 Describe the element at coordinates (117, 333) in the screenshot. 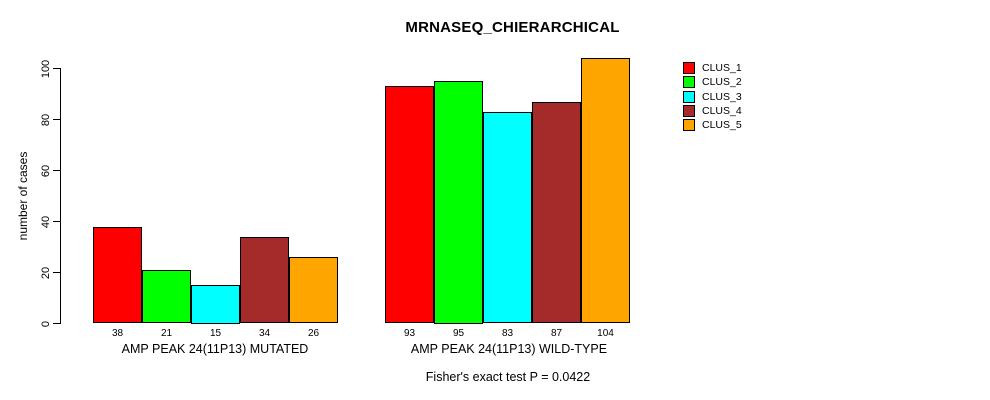

I see `bar-value-label: 38` at that location.